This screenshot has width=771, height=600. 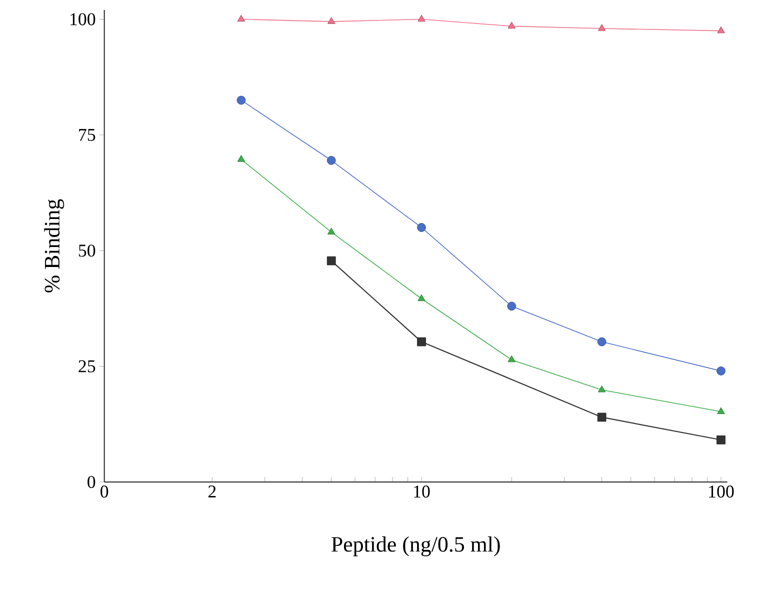 I want to click on y-tick-label: 75, so click(x=87, y=134).